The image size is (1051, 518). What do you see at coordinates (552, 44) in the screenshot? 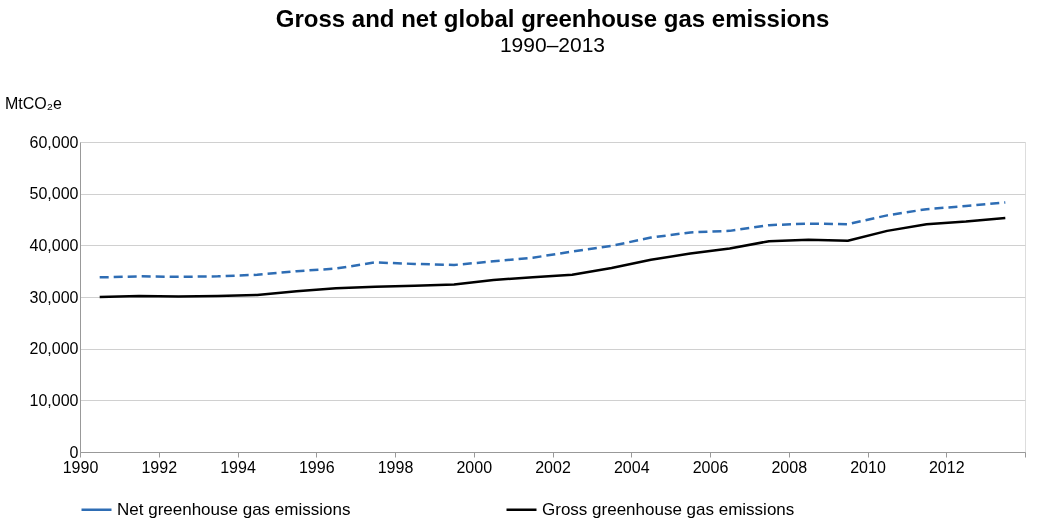
I see `chart-subtitle: 1990–2013` at bounding box center [552, 44].